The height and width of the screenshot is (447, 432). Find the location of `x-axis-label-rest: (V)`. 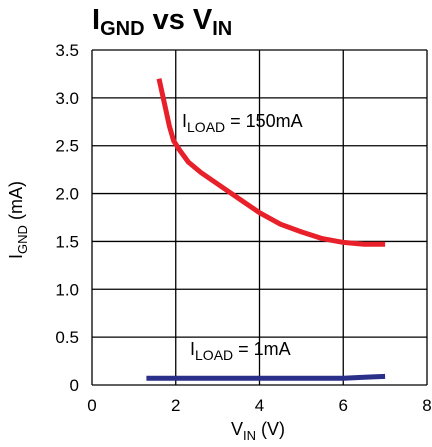

x-axis-label-rest: (V) is located at coordinates (270, 429).